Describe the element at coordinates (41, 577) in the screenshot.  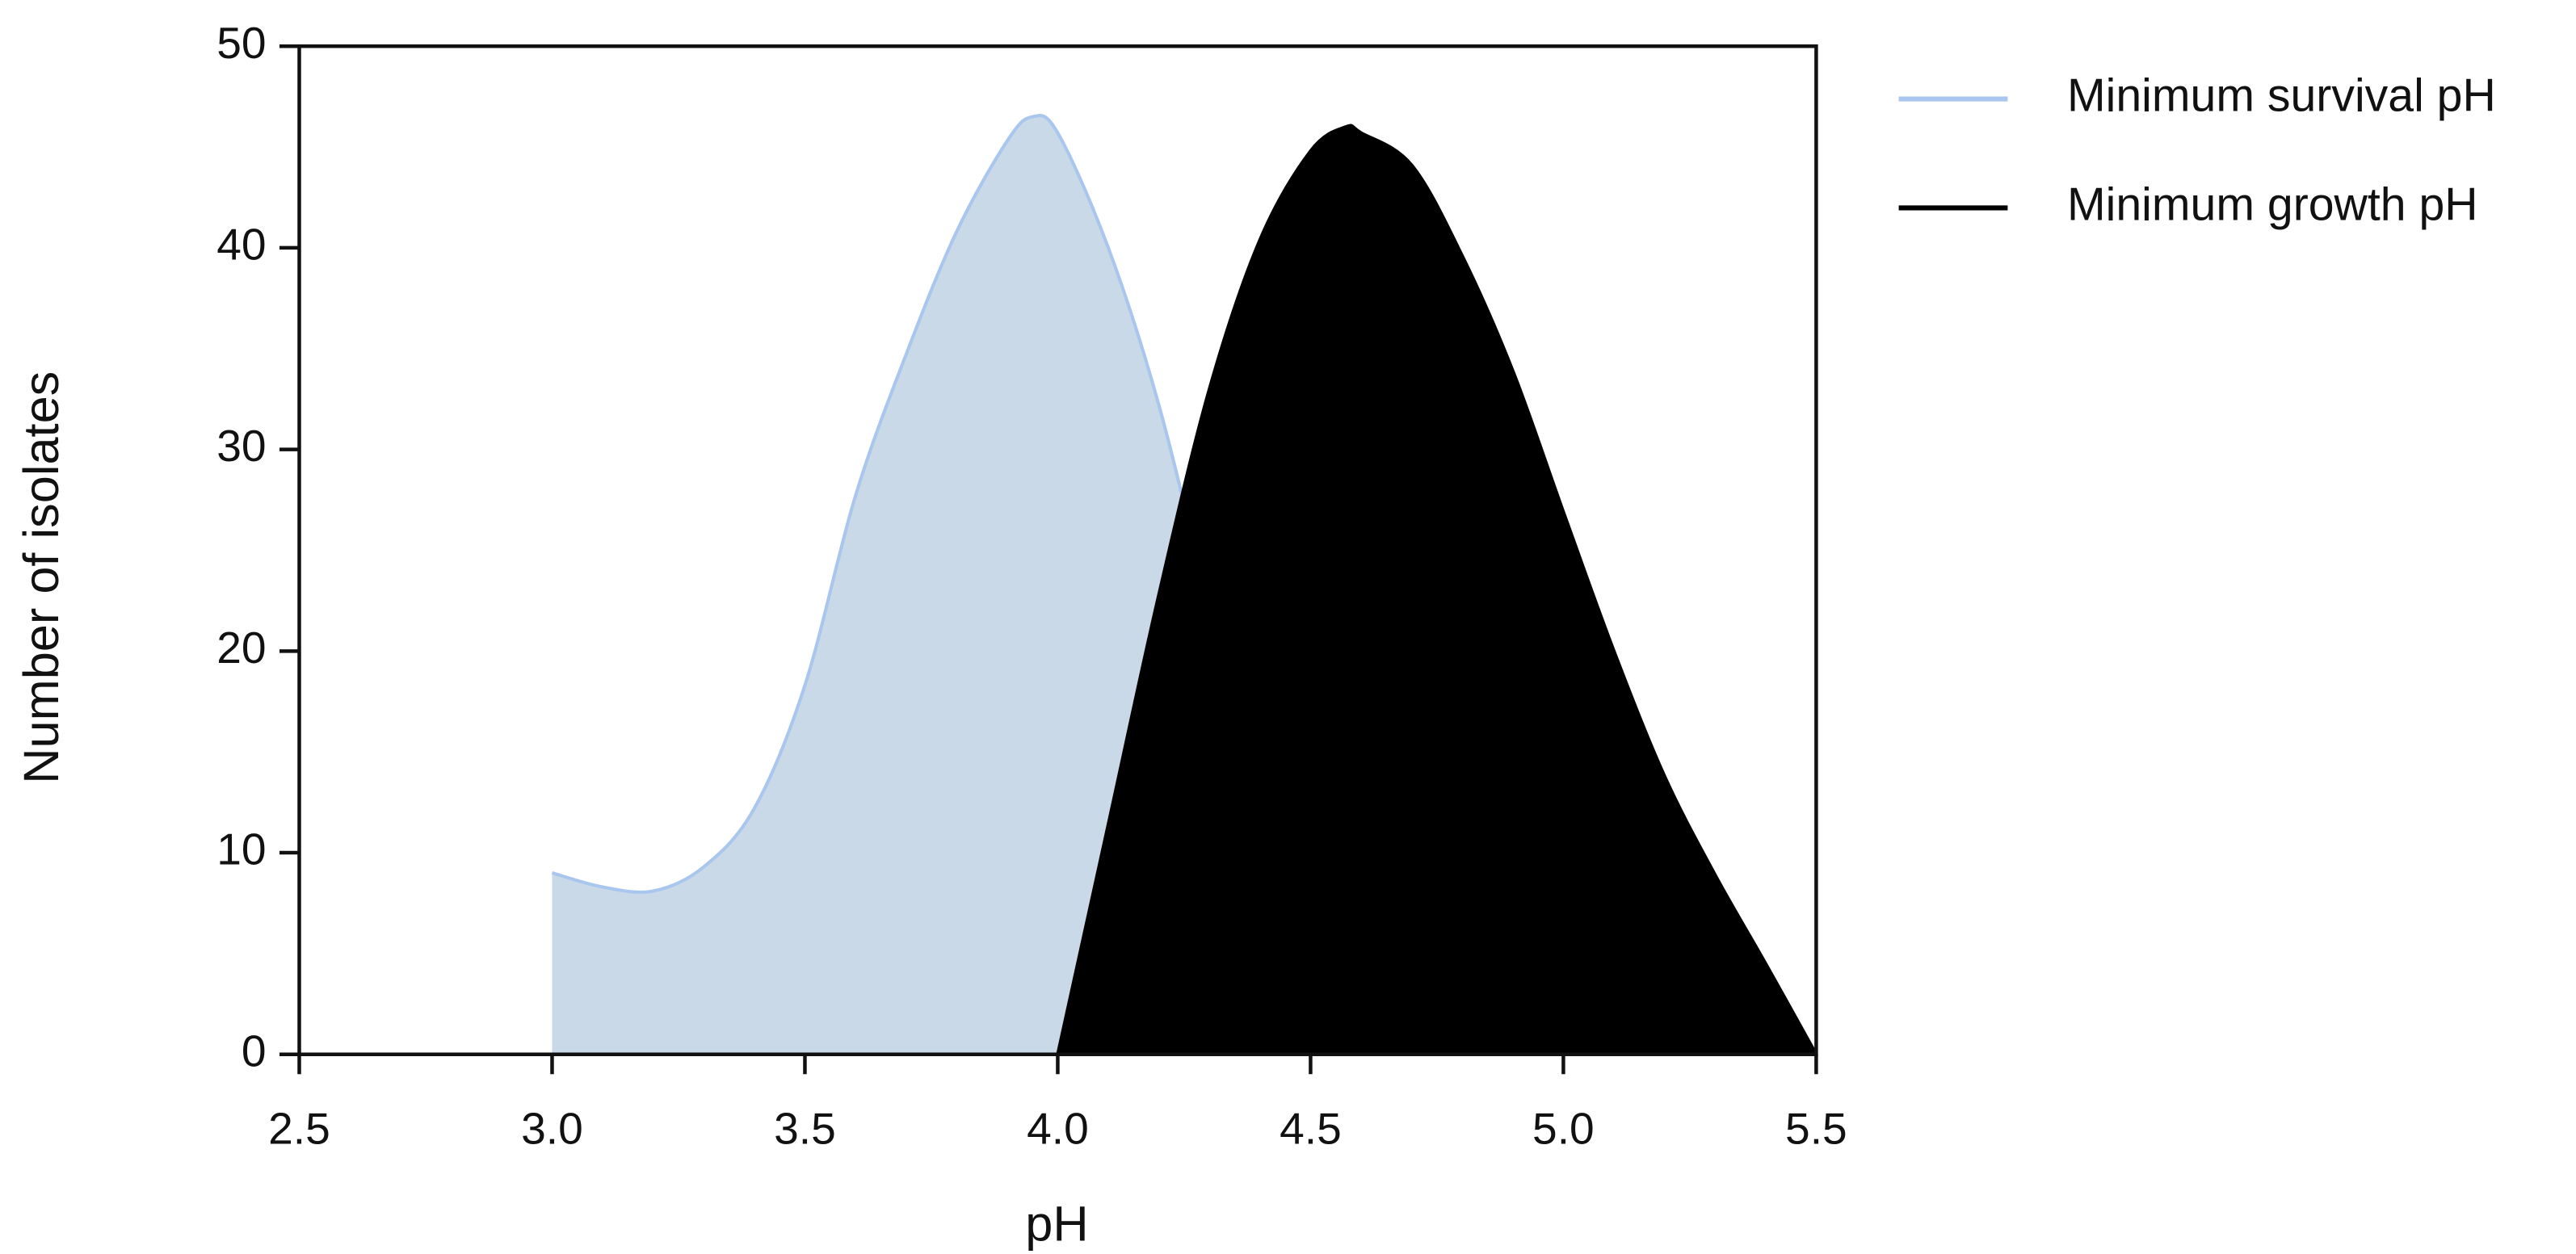
I see `y-axis-title: Number of isolates` at that location.